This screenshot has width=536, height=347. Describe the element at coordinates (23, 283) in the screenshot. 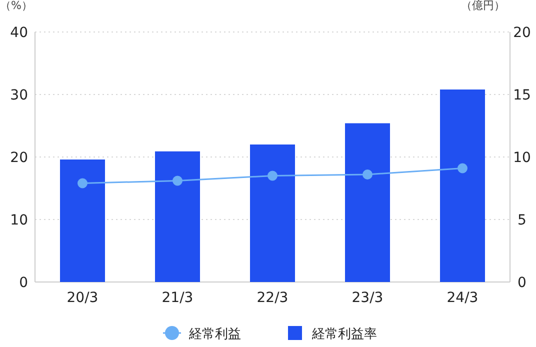

I see `y-tick-label: 0` at that location.